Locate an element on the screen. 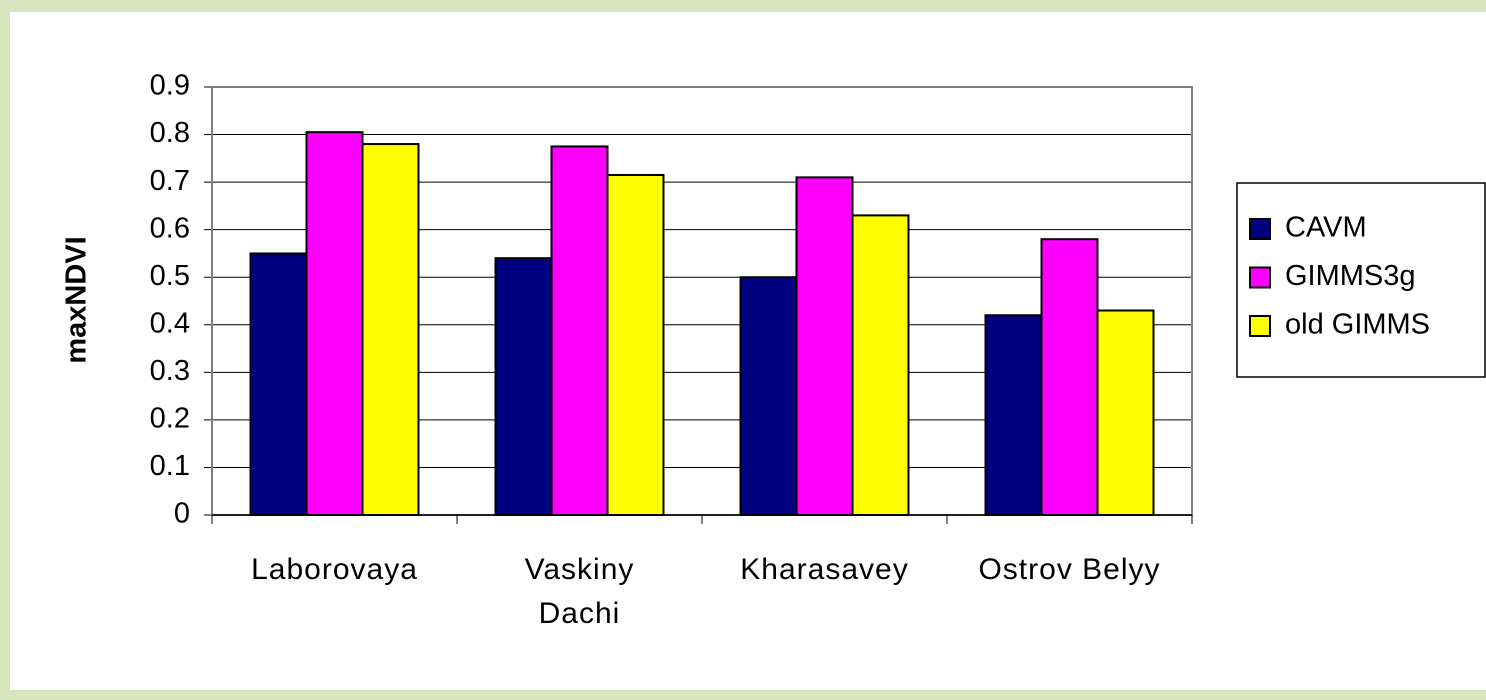  x-tick-label: Laborovaya is located at coordinates (334, 569).